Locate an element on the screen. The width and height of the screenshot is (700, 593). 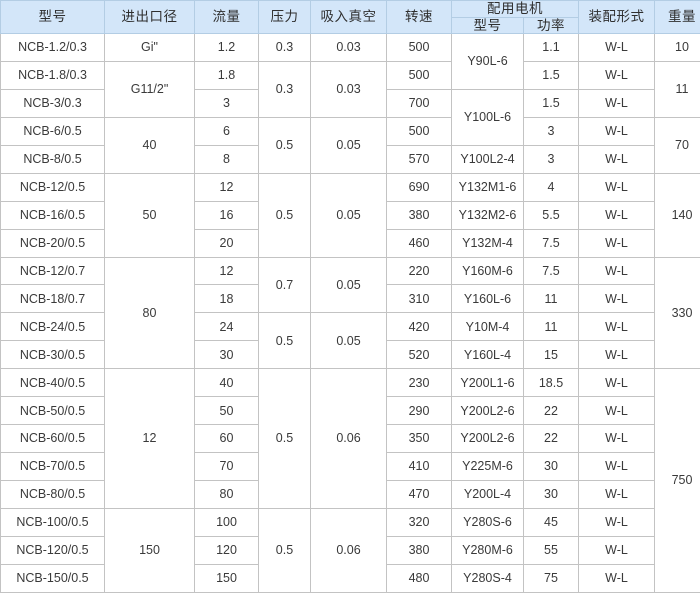
cell-motor-power: 30 is located at coordinates (551, 494).